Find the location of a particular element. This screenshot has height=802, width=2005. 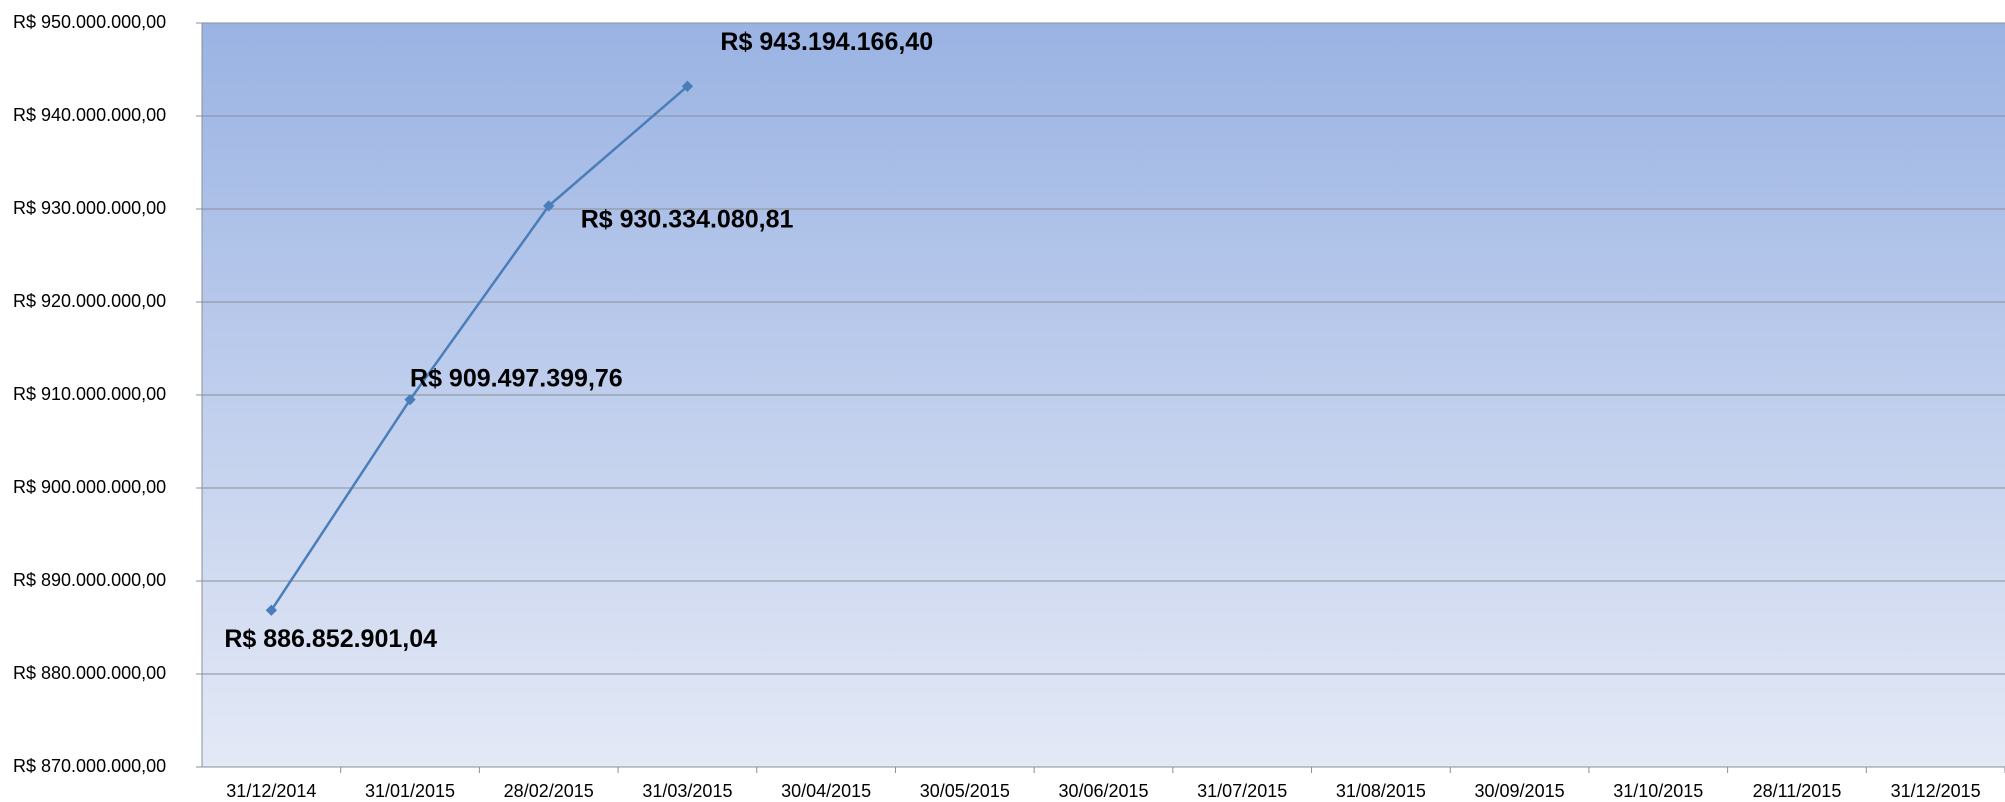

x-tick-label: 31/03/2015 is located at coordinates (687, 791).